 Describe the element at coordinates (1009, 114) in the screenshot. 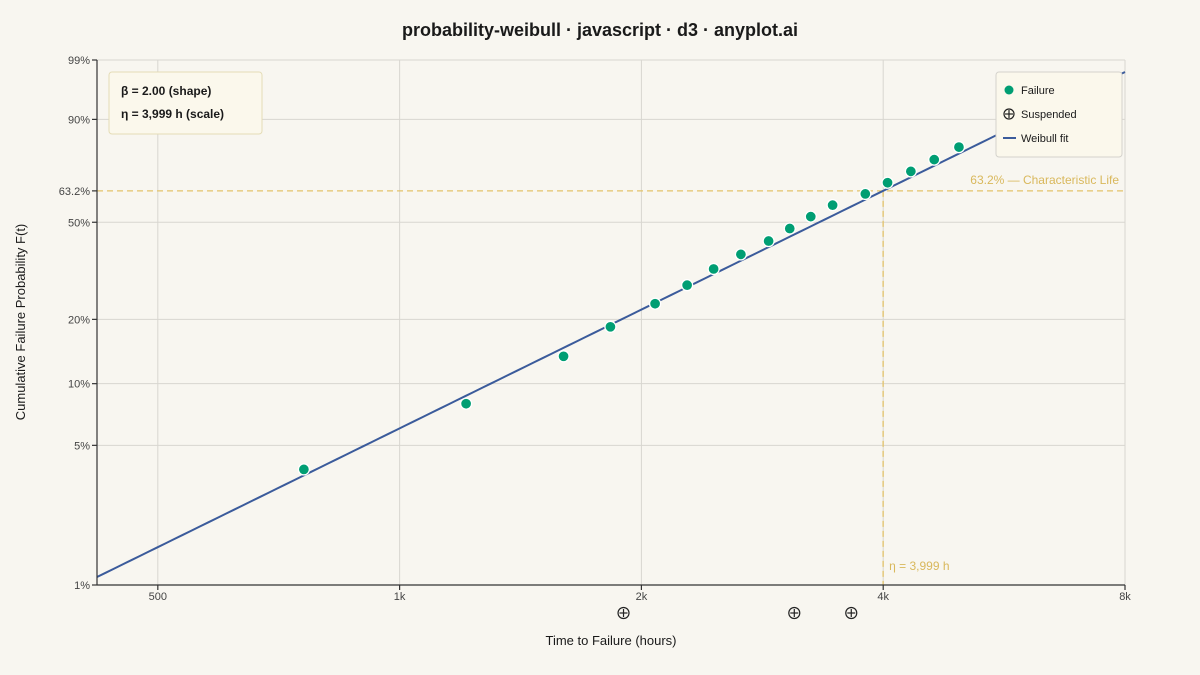

I see `legend-suspended-marker` at that location.